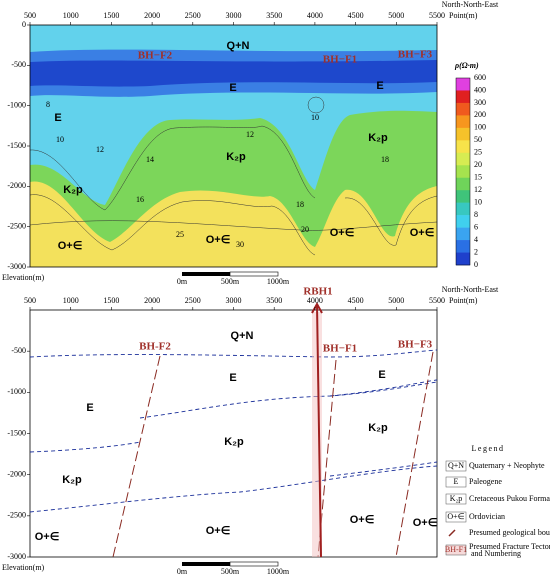  I want to click on colorbar-label: 20, so click(478, 164).